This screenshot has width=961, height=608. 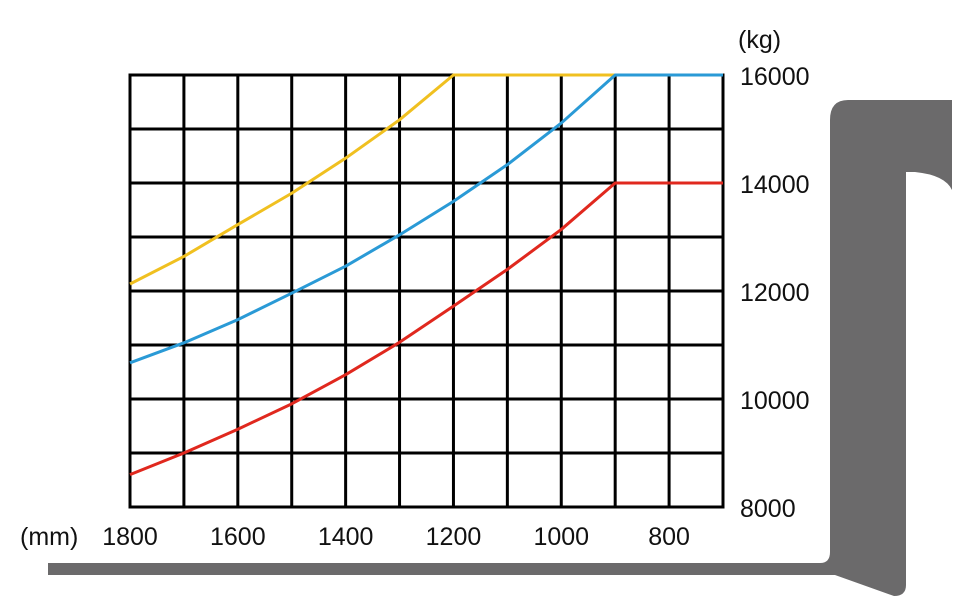 What do you see at coordinates (454, 537) in the screenshot?
I see `x-tick-label: 1200` at bounding box center [454, 537].